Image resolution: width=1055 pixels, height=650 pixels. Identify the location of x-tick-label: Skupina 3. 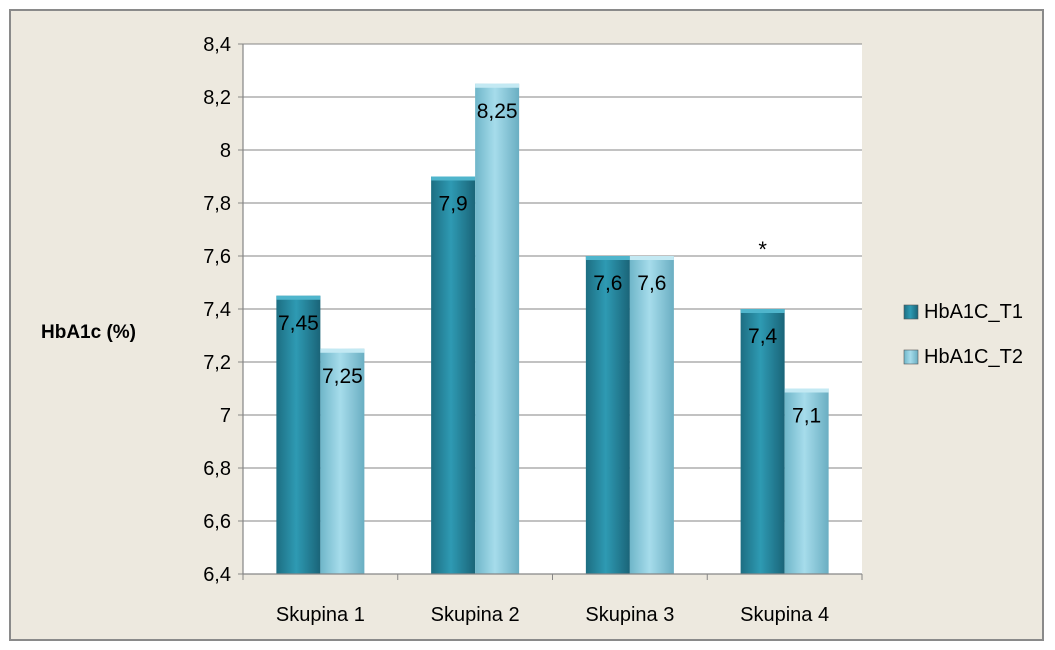
(629, 615).